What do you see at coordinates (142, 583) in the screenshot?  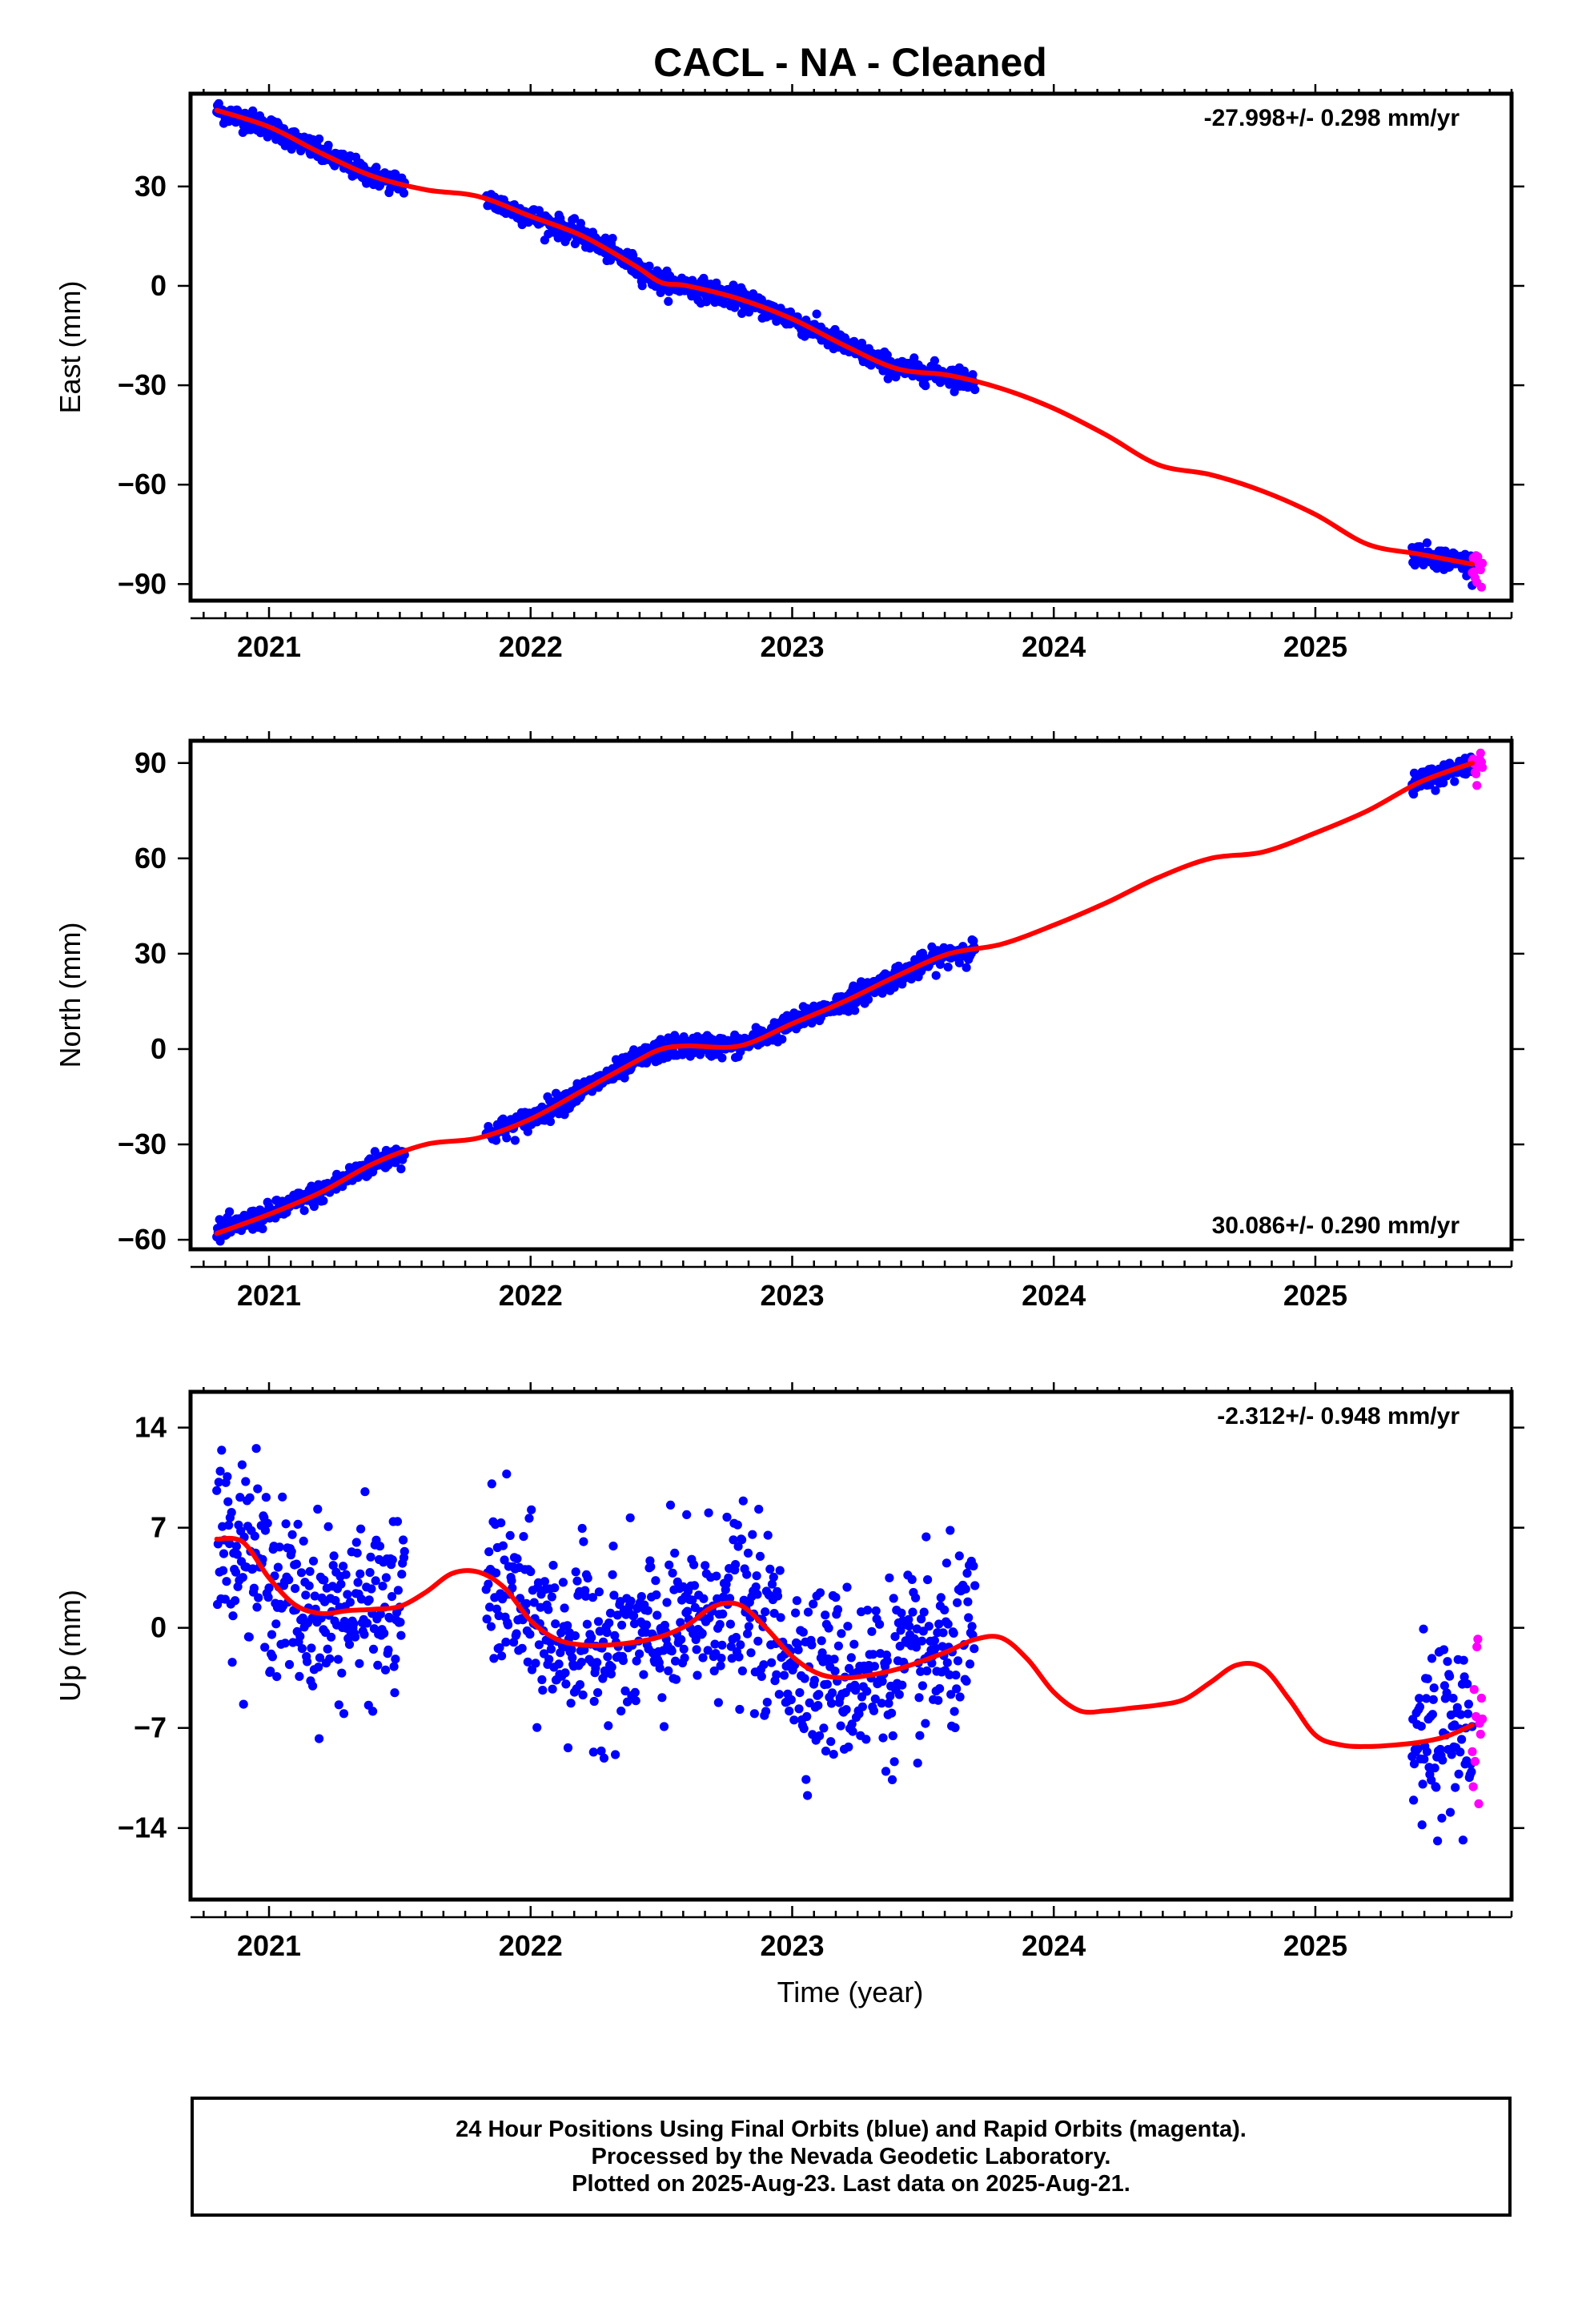 I see `y-tick-label: −90` at bounding box center [142, 583].